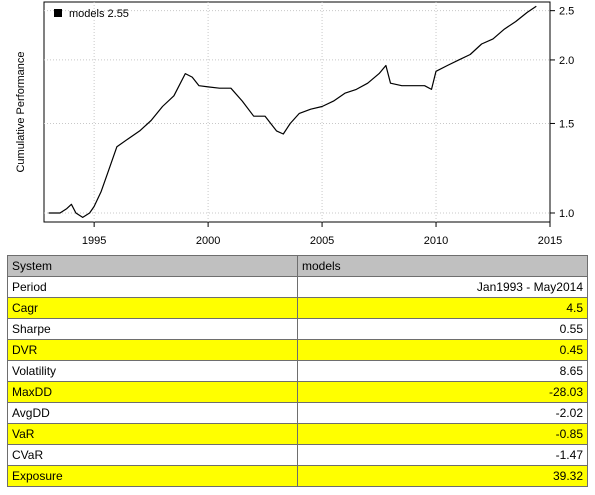 The height and width of the screenshot is (495, 595). I want to click on x-tick-label: 1995, so click(94, 241).